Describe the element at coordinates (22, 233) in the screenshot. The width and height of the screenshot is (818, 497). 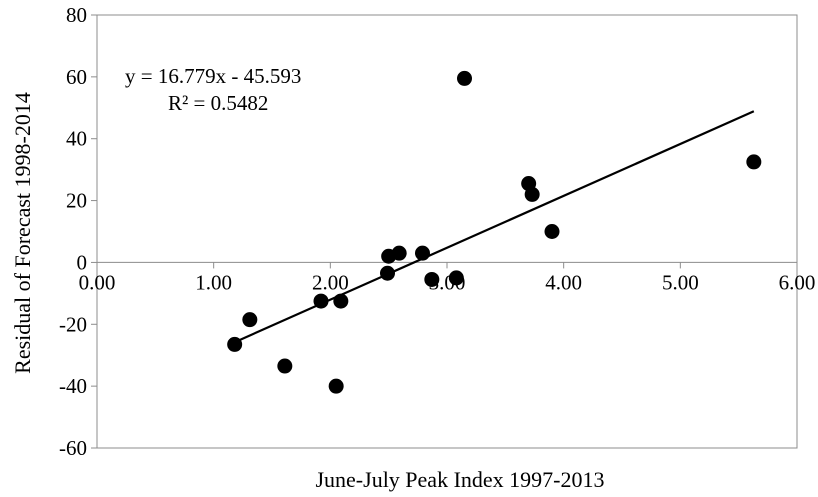
I see `y-axis-title: Residual of Forecast 1998-2014` at that location.